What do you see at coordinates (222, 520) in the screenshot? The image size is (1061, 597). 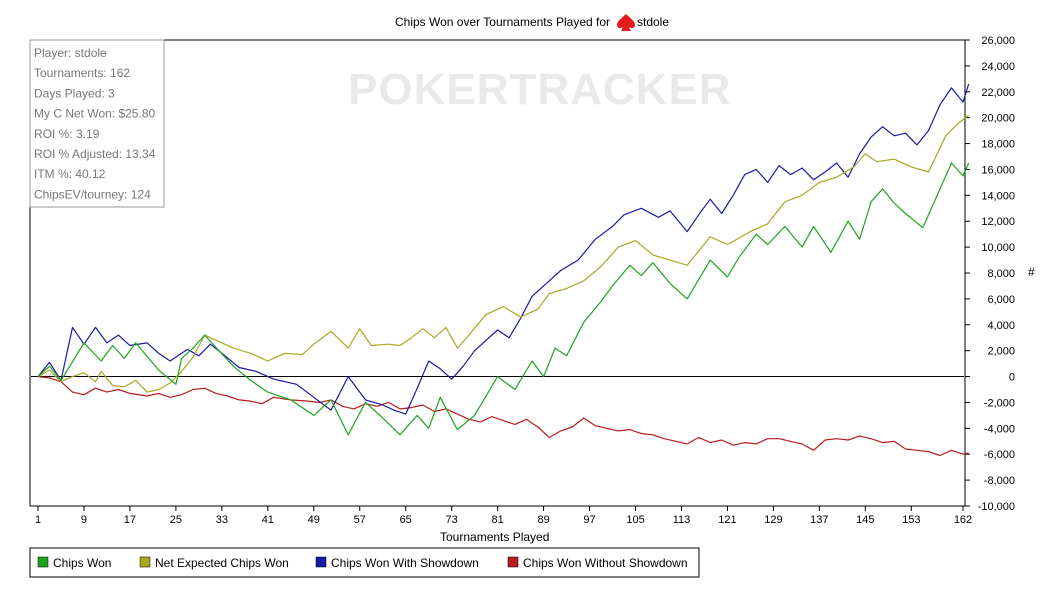 I see `x-tick-label: 33` at bounding box center [222, 520].